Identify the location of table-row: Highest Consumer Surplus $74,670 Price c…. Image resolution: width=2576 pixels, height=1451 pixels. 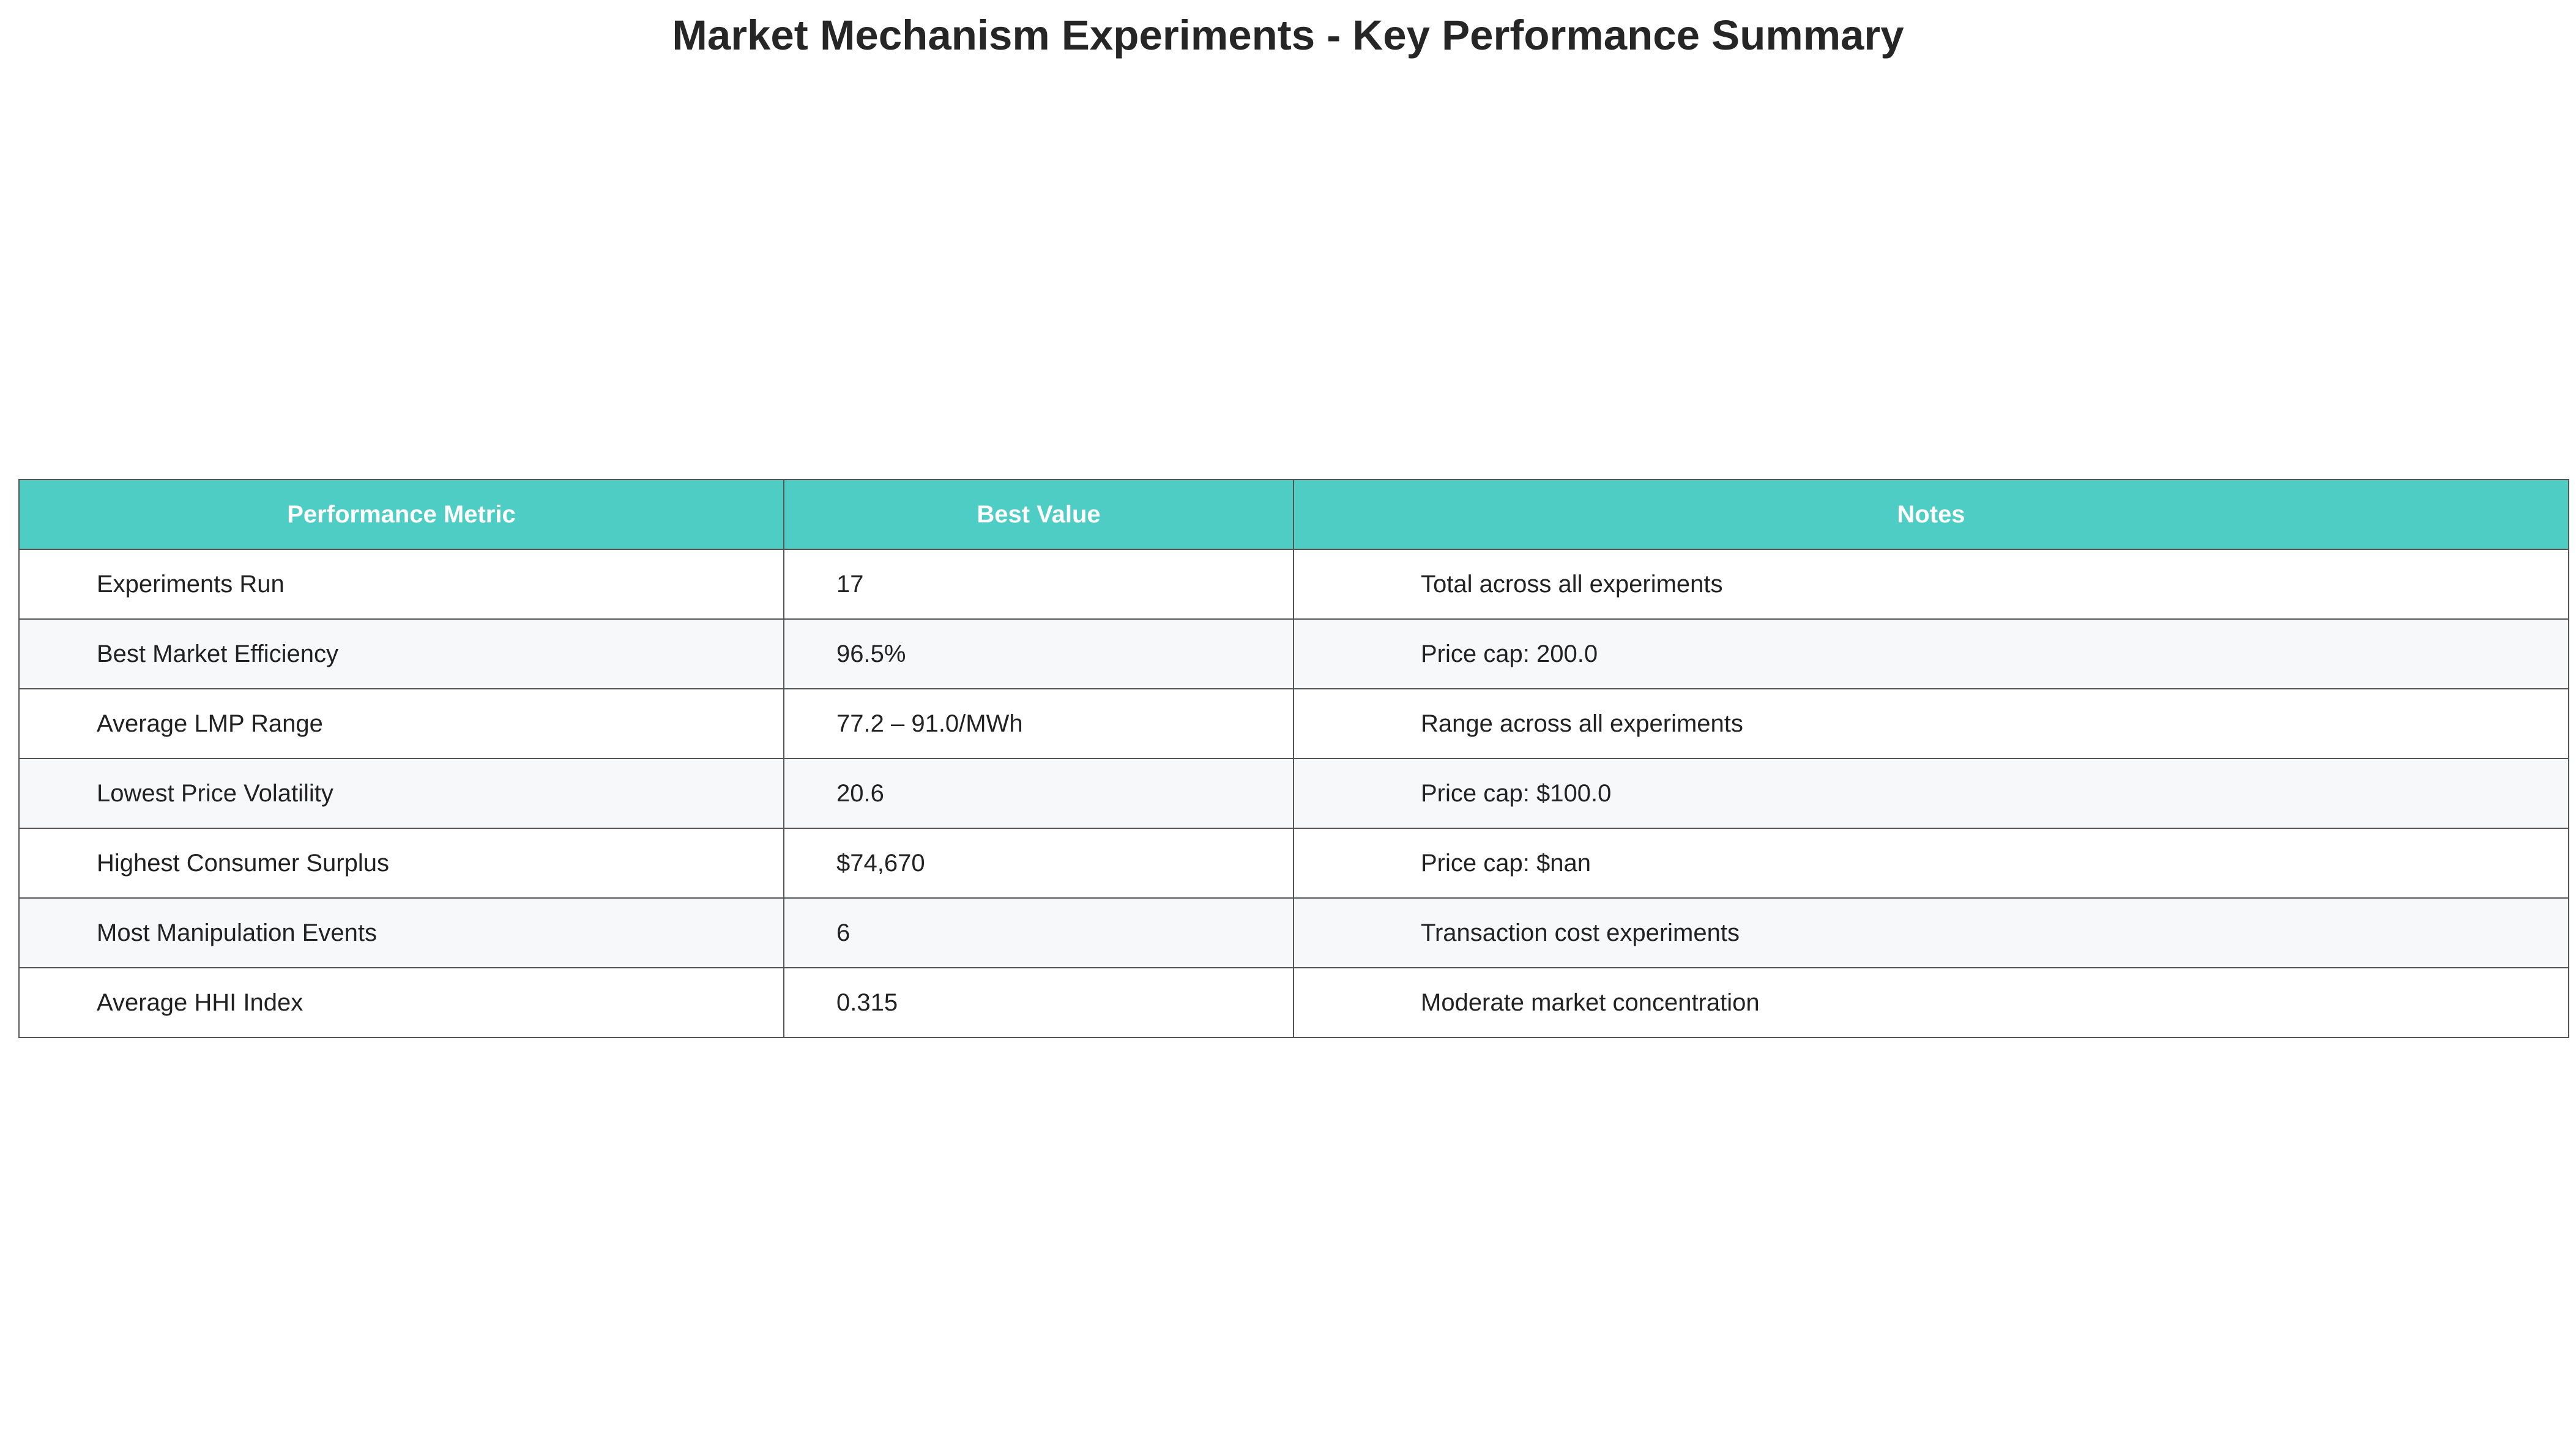
(1293, 863).